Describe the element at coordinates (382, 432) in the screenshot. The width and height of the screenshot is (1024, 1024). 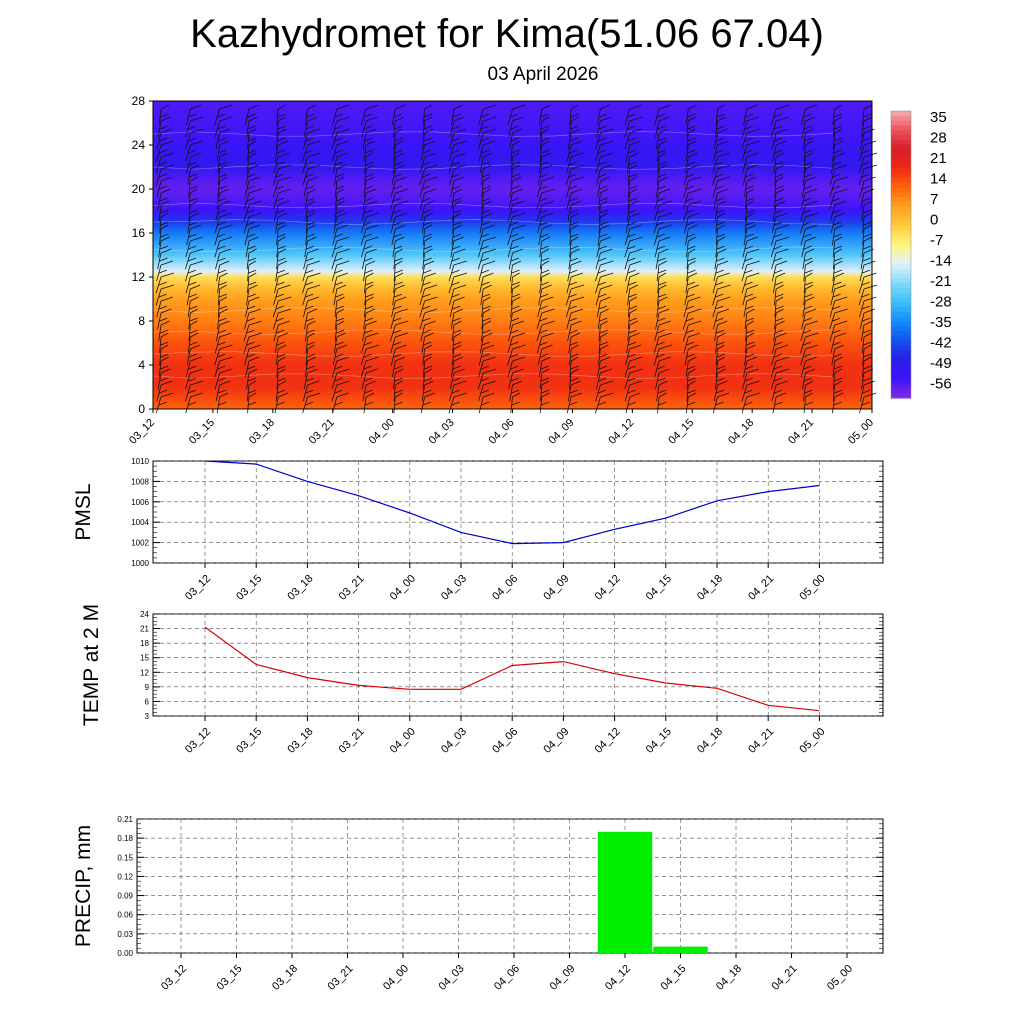
I see `heatmap-x-tick-label: 04_00` at that location.